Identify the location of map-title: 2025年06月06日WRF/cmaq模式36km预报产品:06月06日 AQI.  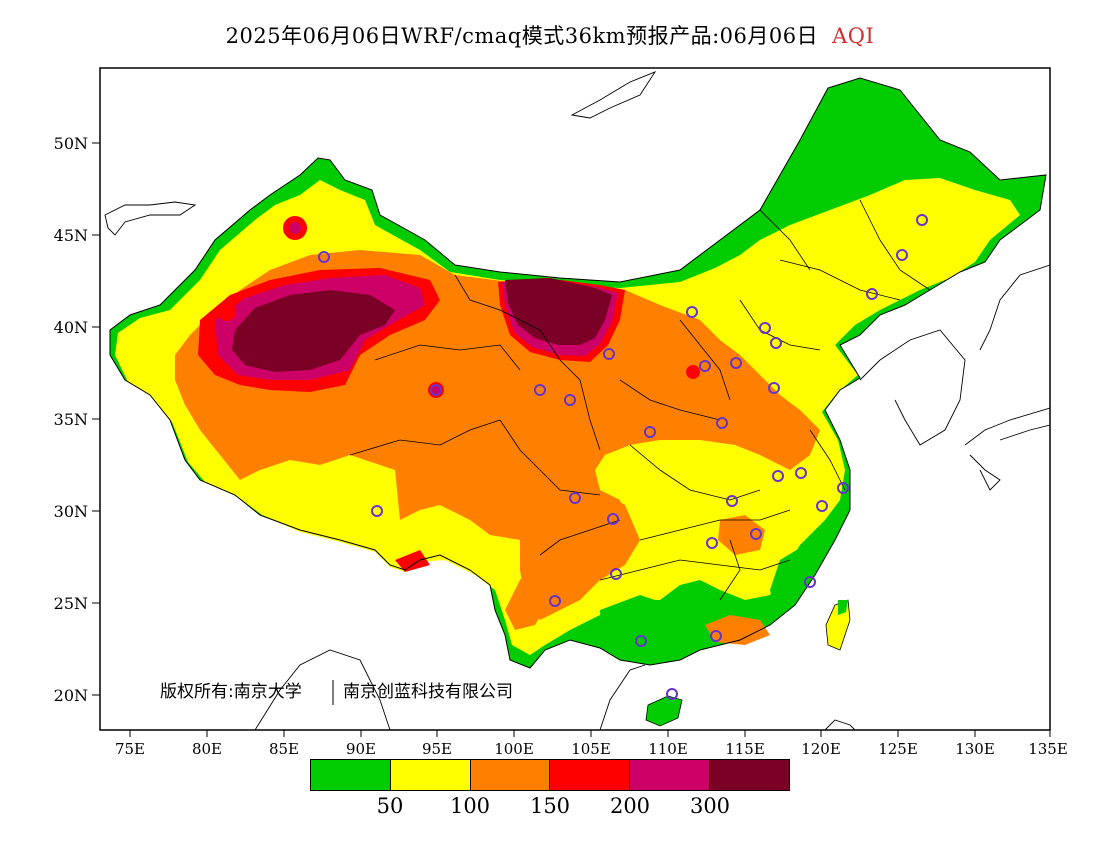
(550, 35).